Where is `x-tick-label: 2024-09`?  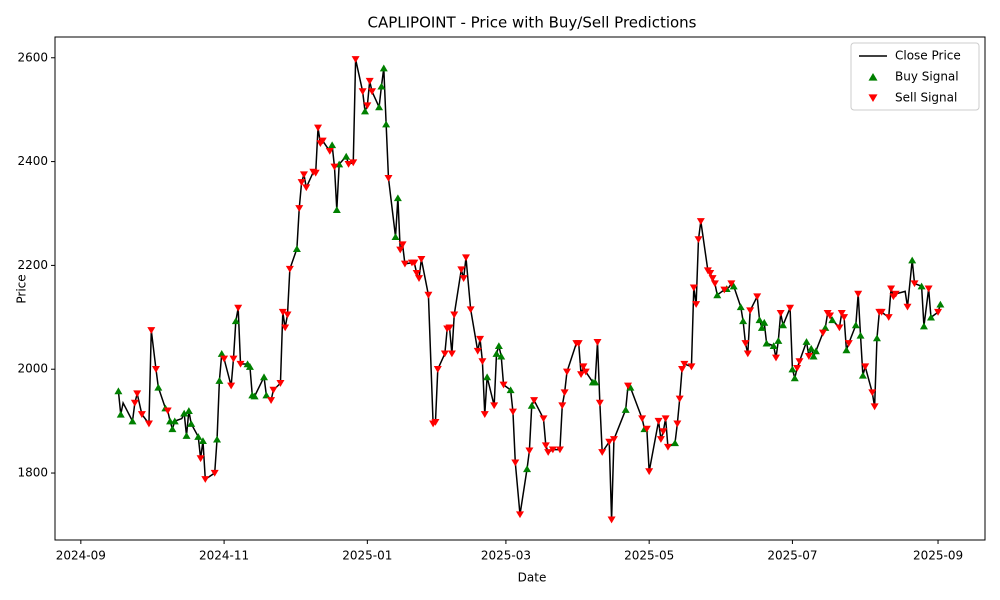
x-tick-label: 2024-09 is located at coordinates (81, 556).